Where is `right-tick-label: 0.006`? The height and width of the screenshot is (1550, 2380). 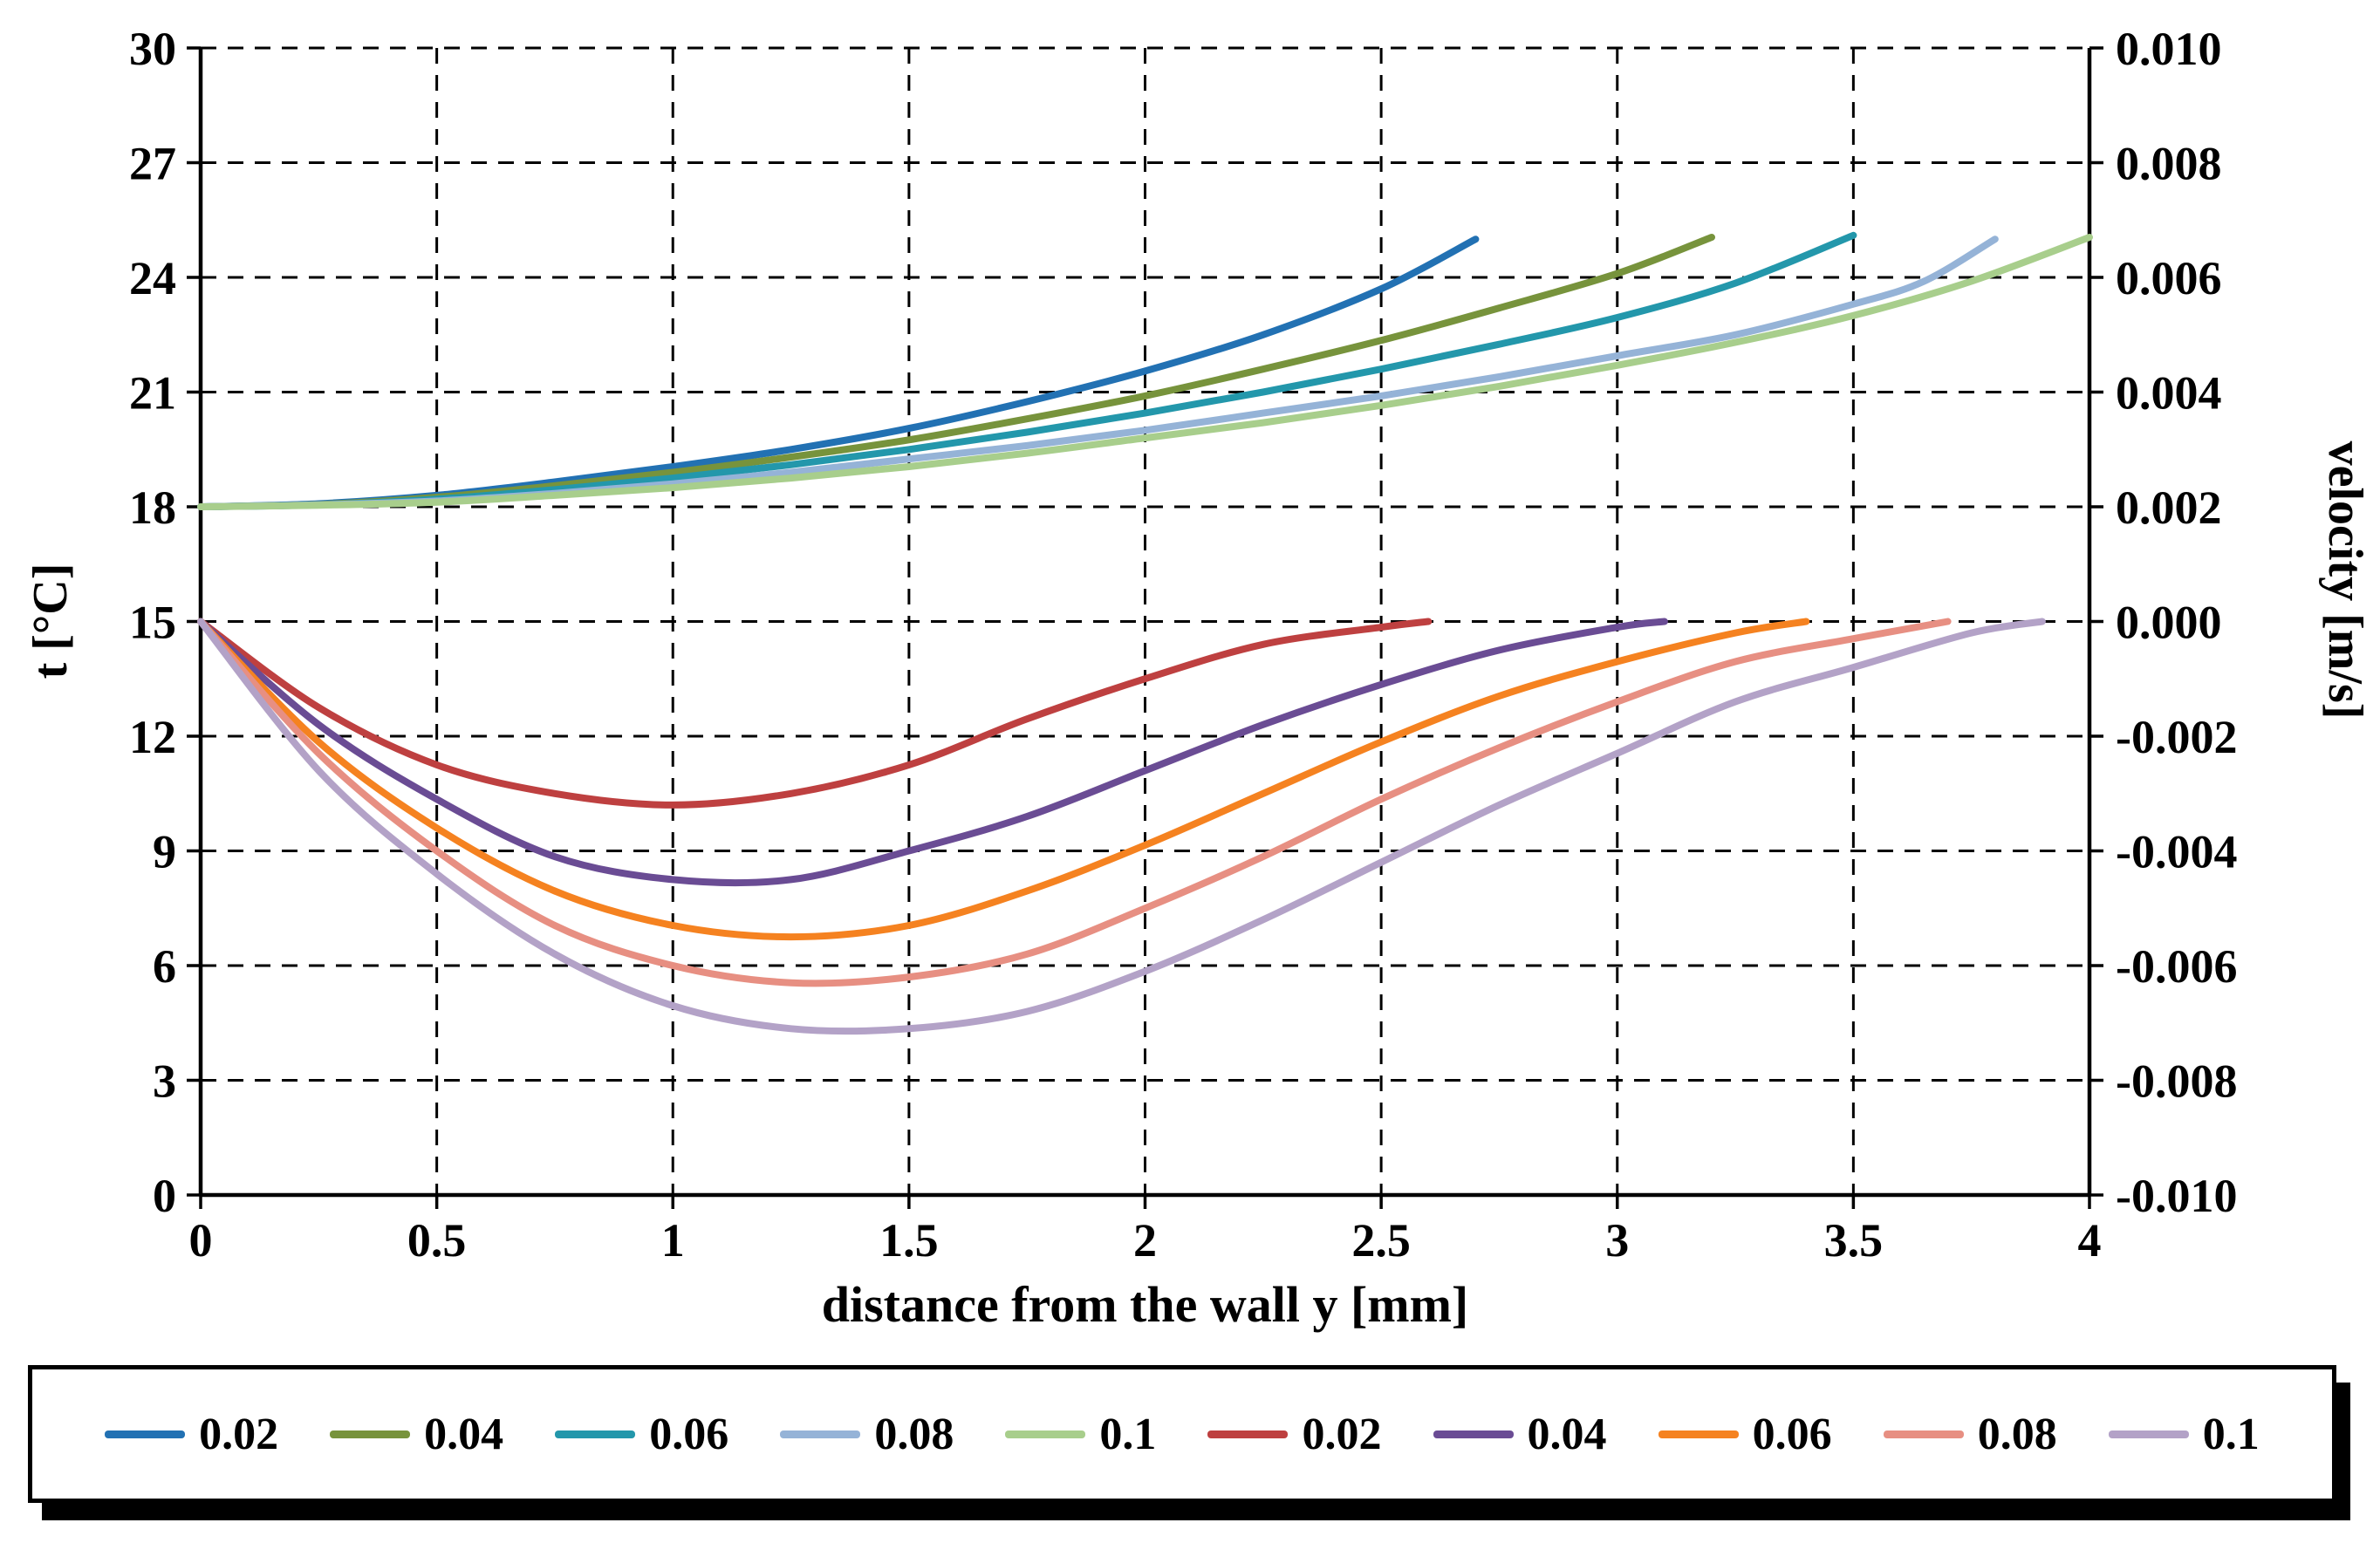
right-tick-label: 0.006 is located at coordinates (2169, 278).